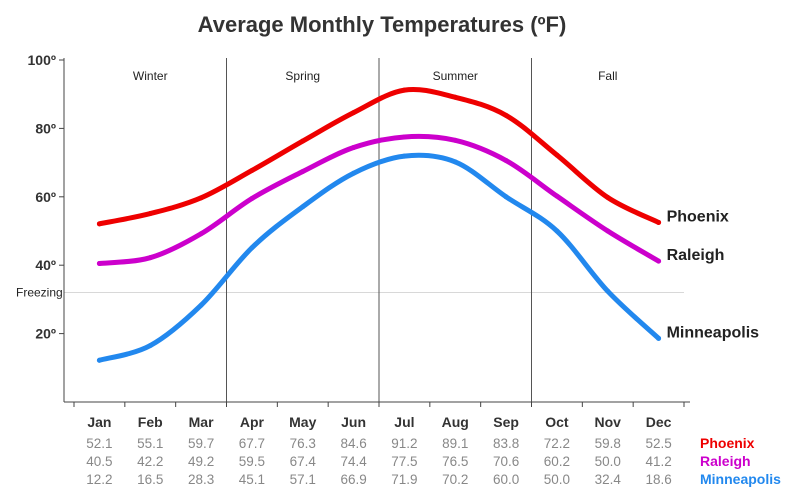 Image resolution: width=800 pixels, height=500 pixels. What do you see at coordinates (455, 443) in the screenshot?
I see `table-value-phoenix: 89.1` at bounding box center [455, 443].